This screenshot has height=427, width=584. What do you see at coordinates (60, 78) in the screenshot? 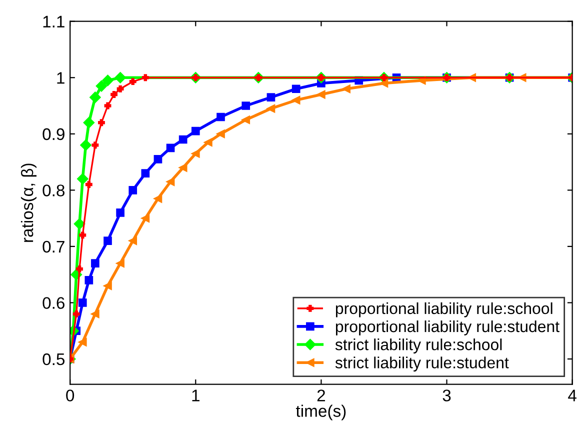
I see `y-tick-label: 1` at bounding box center [60, 78].